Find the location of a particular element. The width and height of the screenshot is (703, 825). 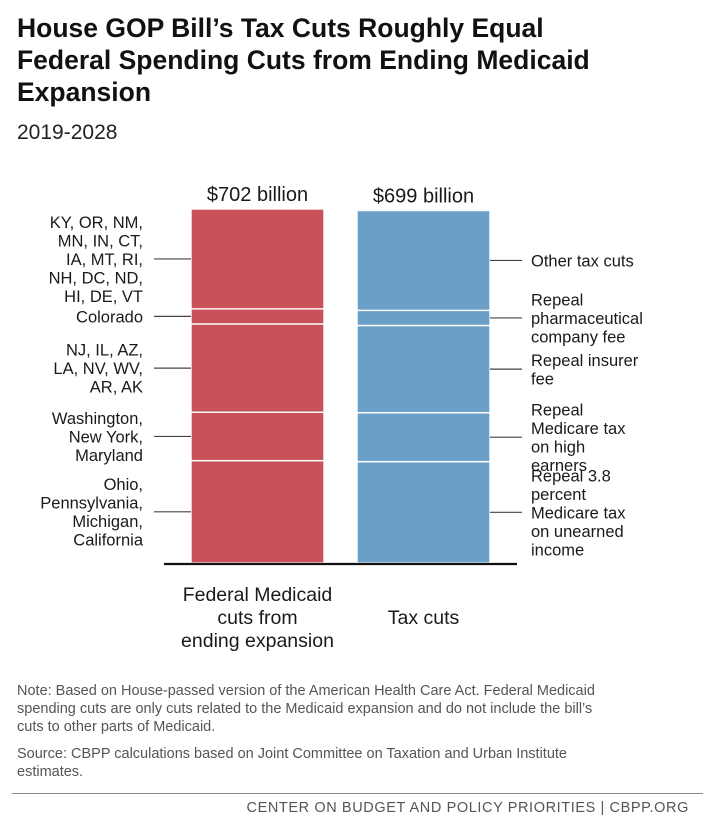

bar-total-label: $702 billion is located at coordinates (257, 195).